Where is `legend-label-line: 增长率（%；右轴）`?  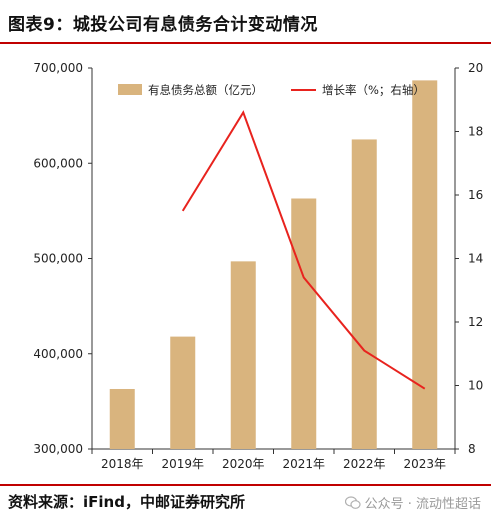
legend-label-line: 增长率（%；右轴） is located at coordinates (373, 90).